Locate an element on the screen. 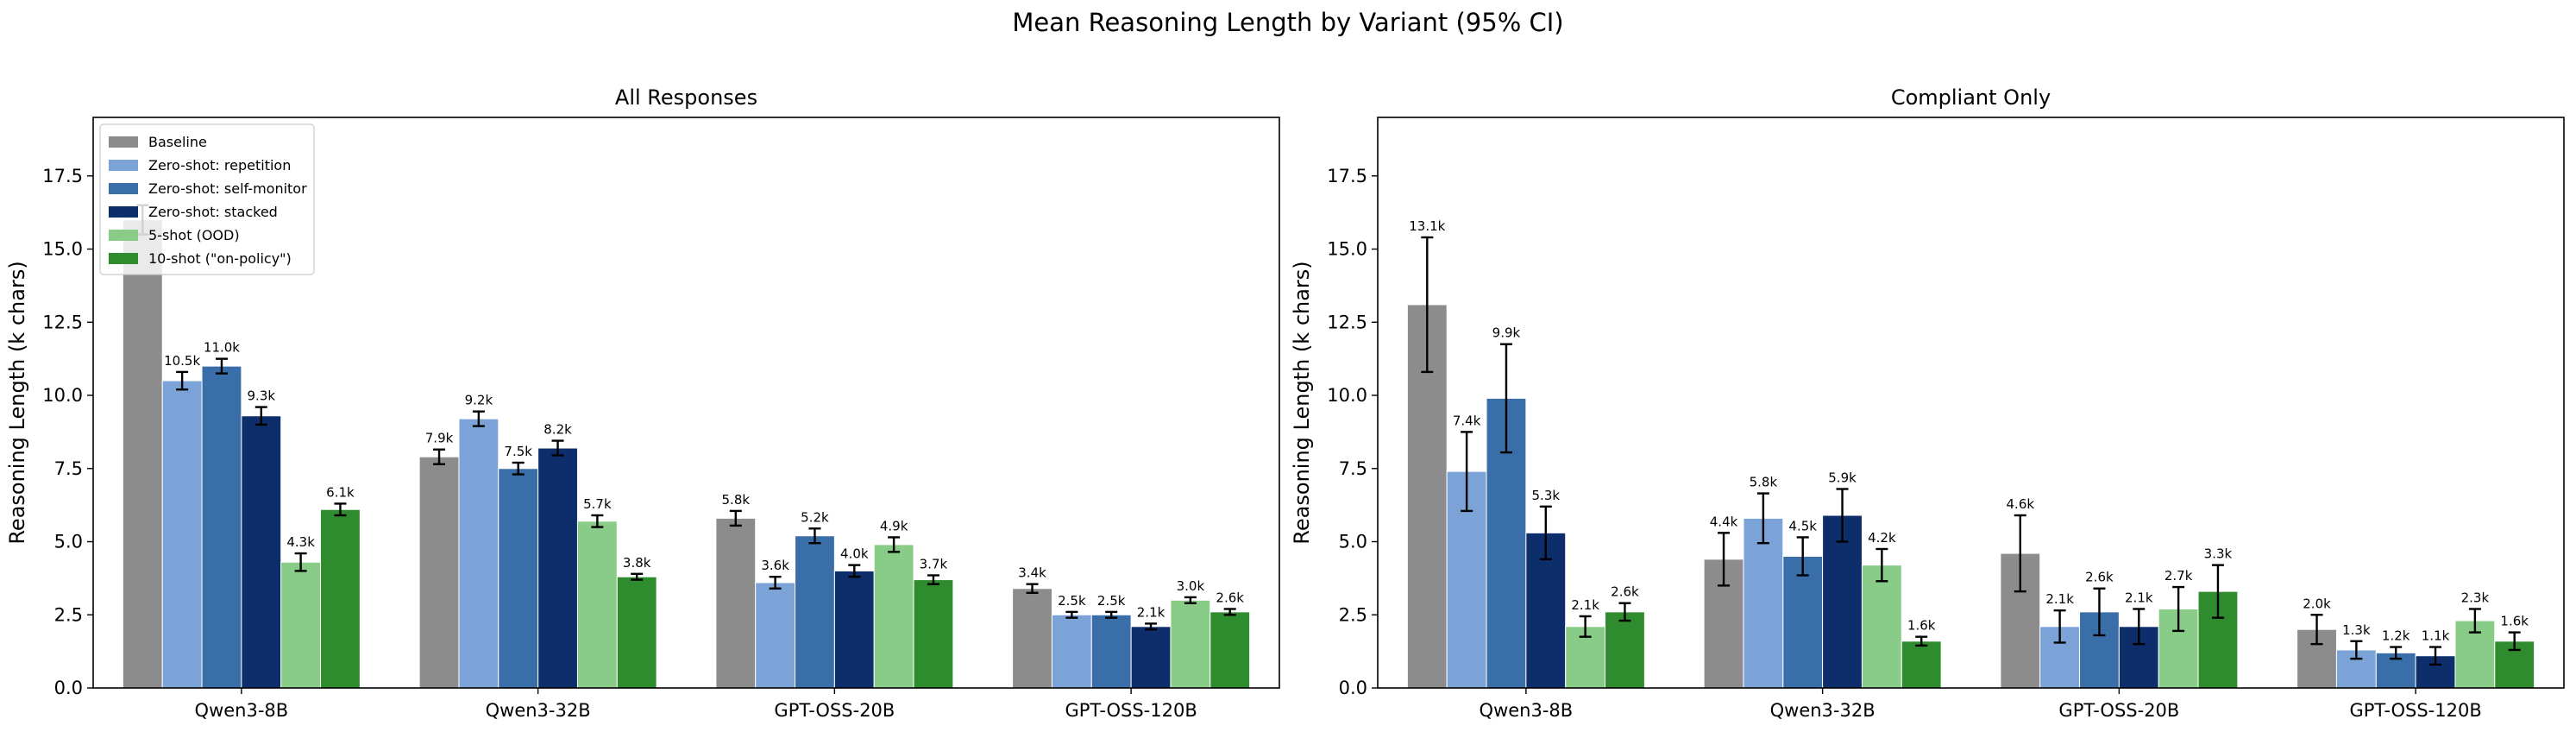  bar-value-label: 4.2k is located at coordinates (1882, 538).